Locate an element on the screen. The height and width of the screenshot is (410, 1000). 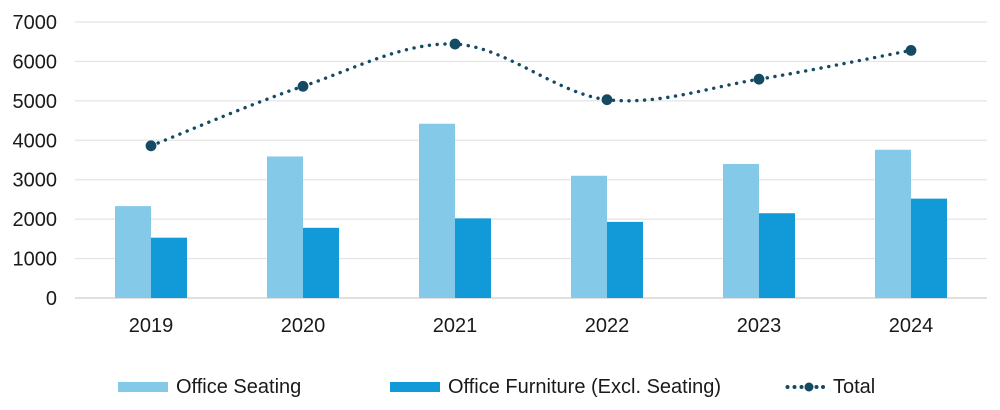
x-tick-label: 2021 is located at coordinates (455, 326).